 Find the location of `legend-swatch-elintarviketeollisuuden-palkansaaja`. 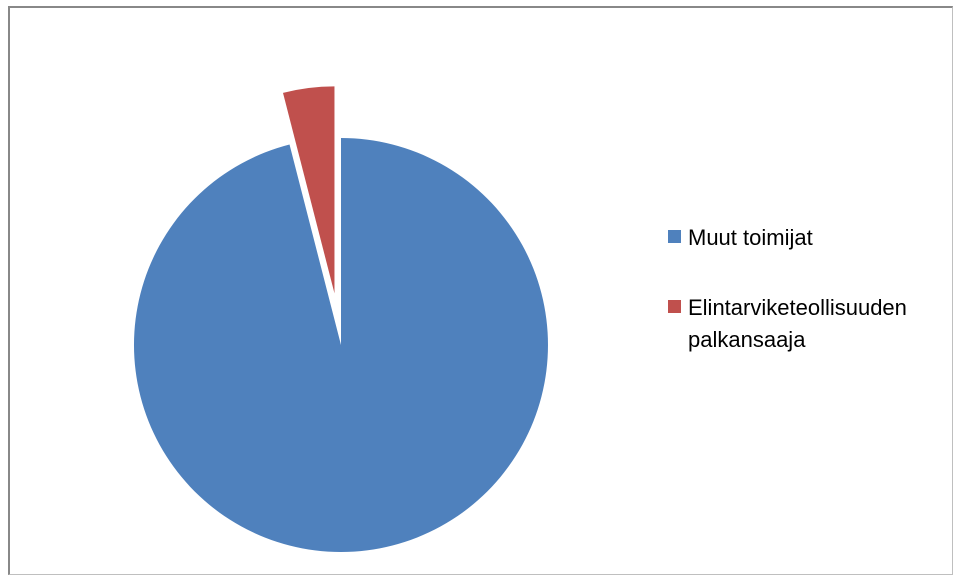

legend-swatch-elintarviketeollisuuden-palkansaaja is located at coordinates (674, 306).